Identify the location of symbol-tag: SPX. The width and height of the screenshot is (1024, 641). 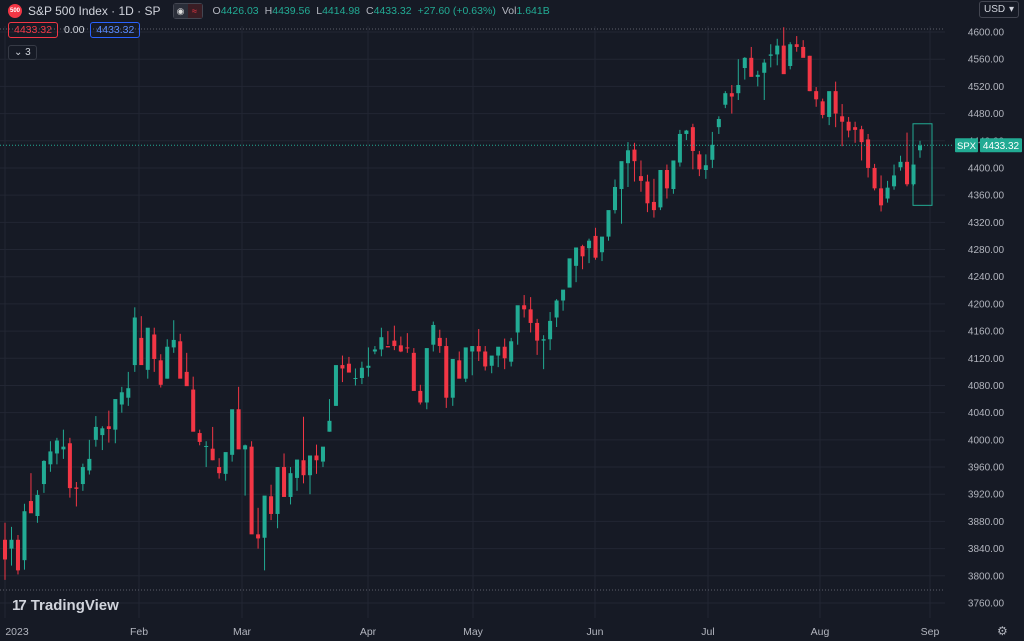
(967, 146).